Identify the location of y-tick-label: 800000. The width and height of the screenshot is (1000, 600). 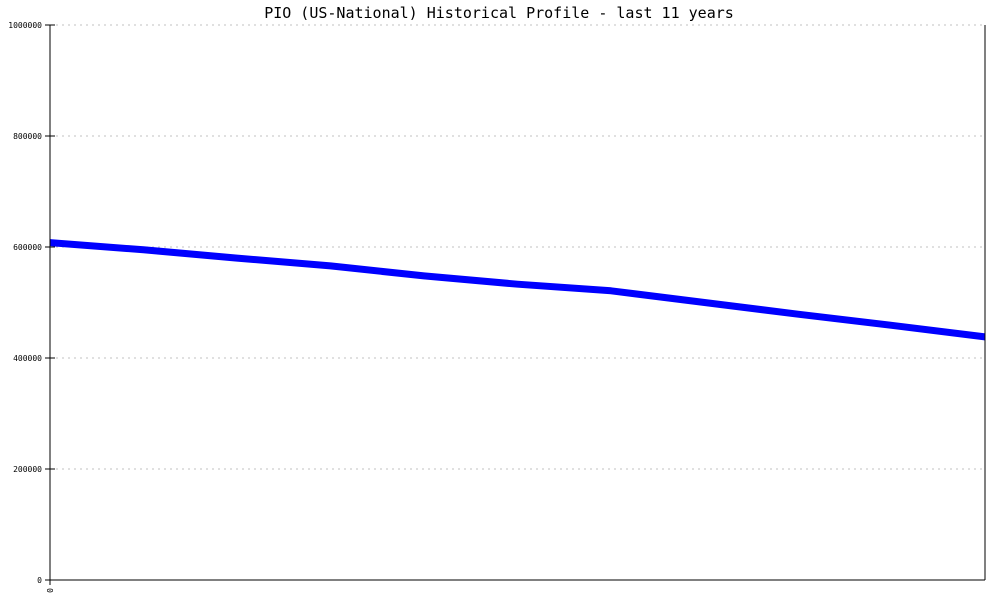
(27, 136).